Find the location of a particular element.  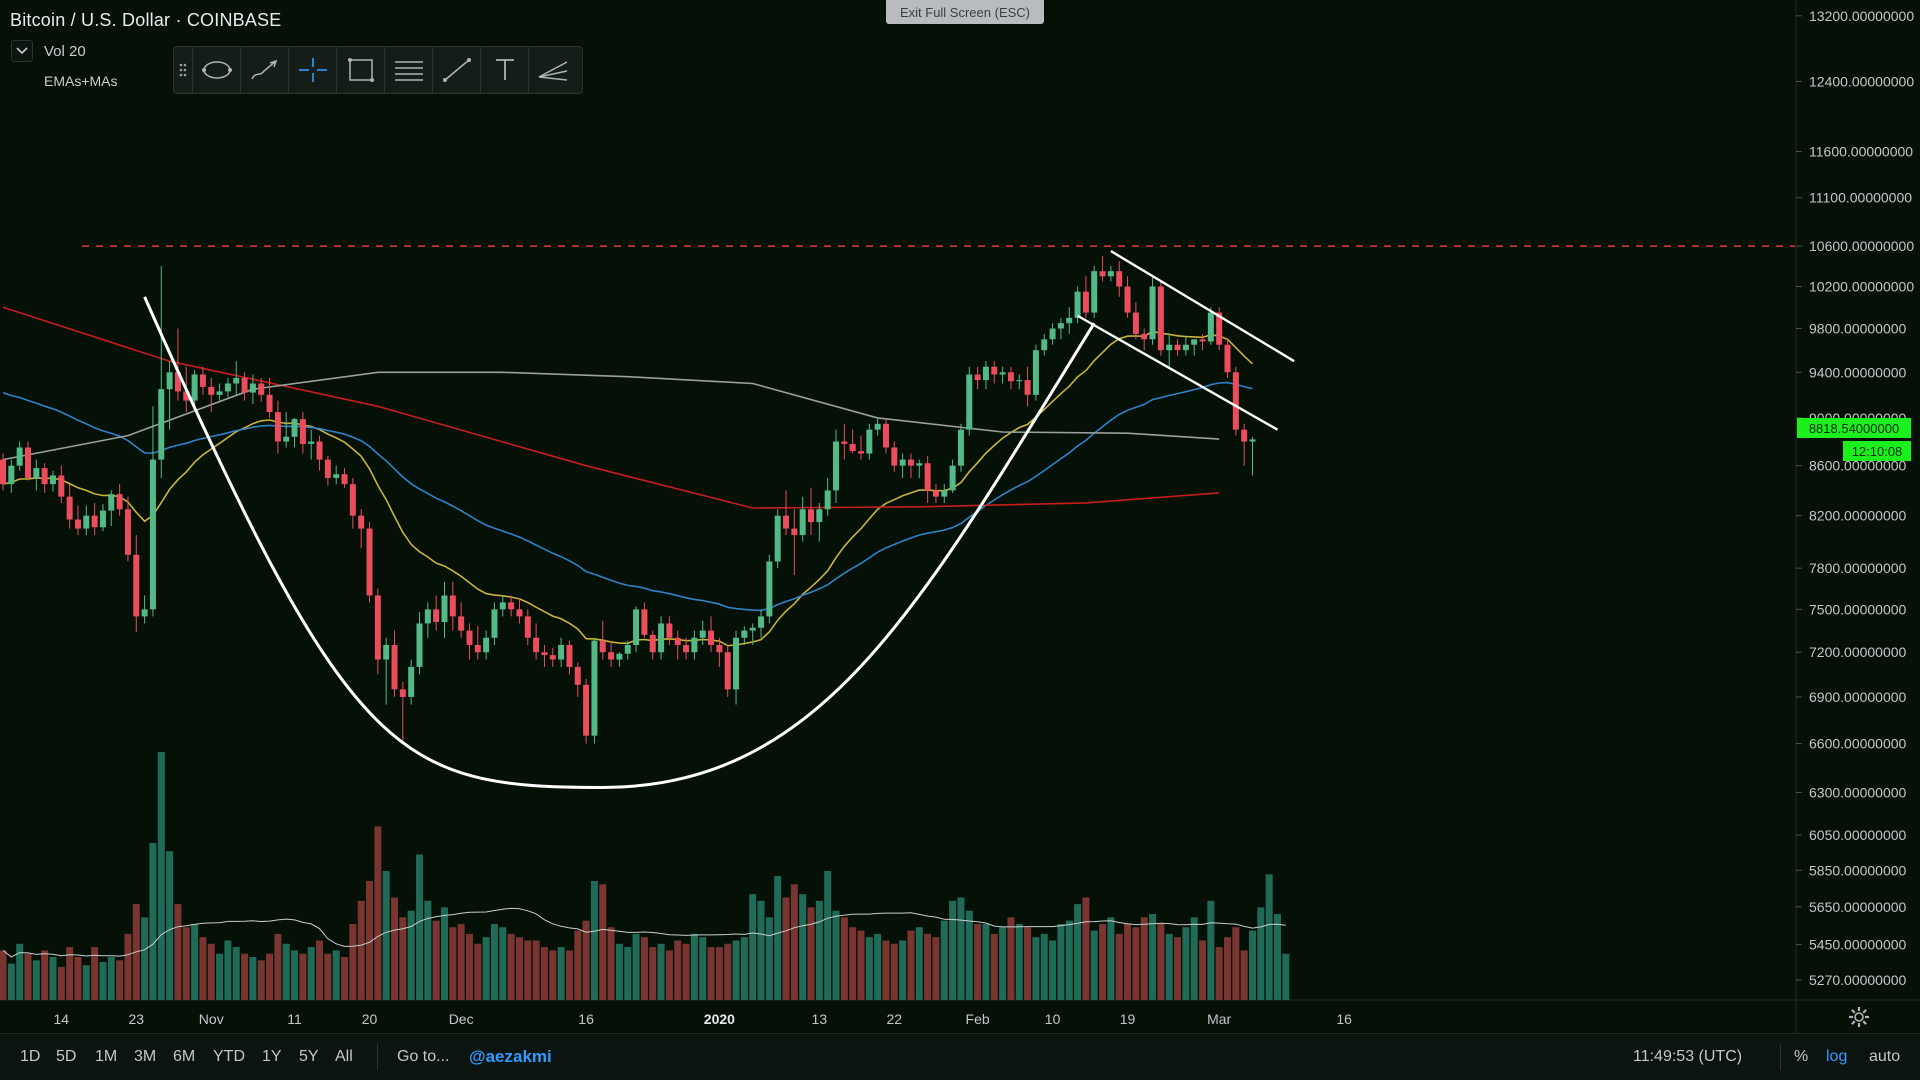

gear-icon is located at coordinates (1859, 1017).